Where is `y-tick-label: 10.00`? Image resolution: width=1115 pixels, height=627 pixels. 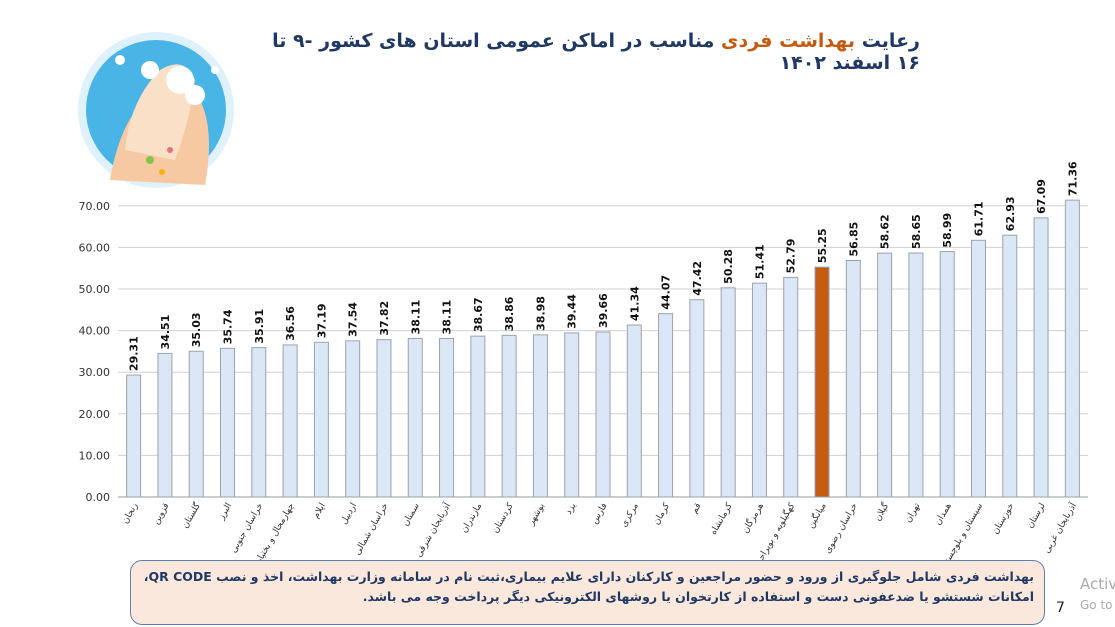
y-tick-label: 10.00 is located at coordinates (95, 455).